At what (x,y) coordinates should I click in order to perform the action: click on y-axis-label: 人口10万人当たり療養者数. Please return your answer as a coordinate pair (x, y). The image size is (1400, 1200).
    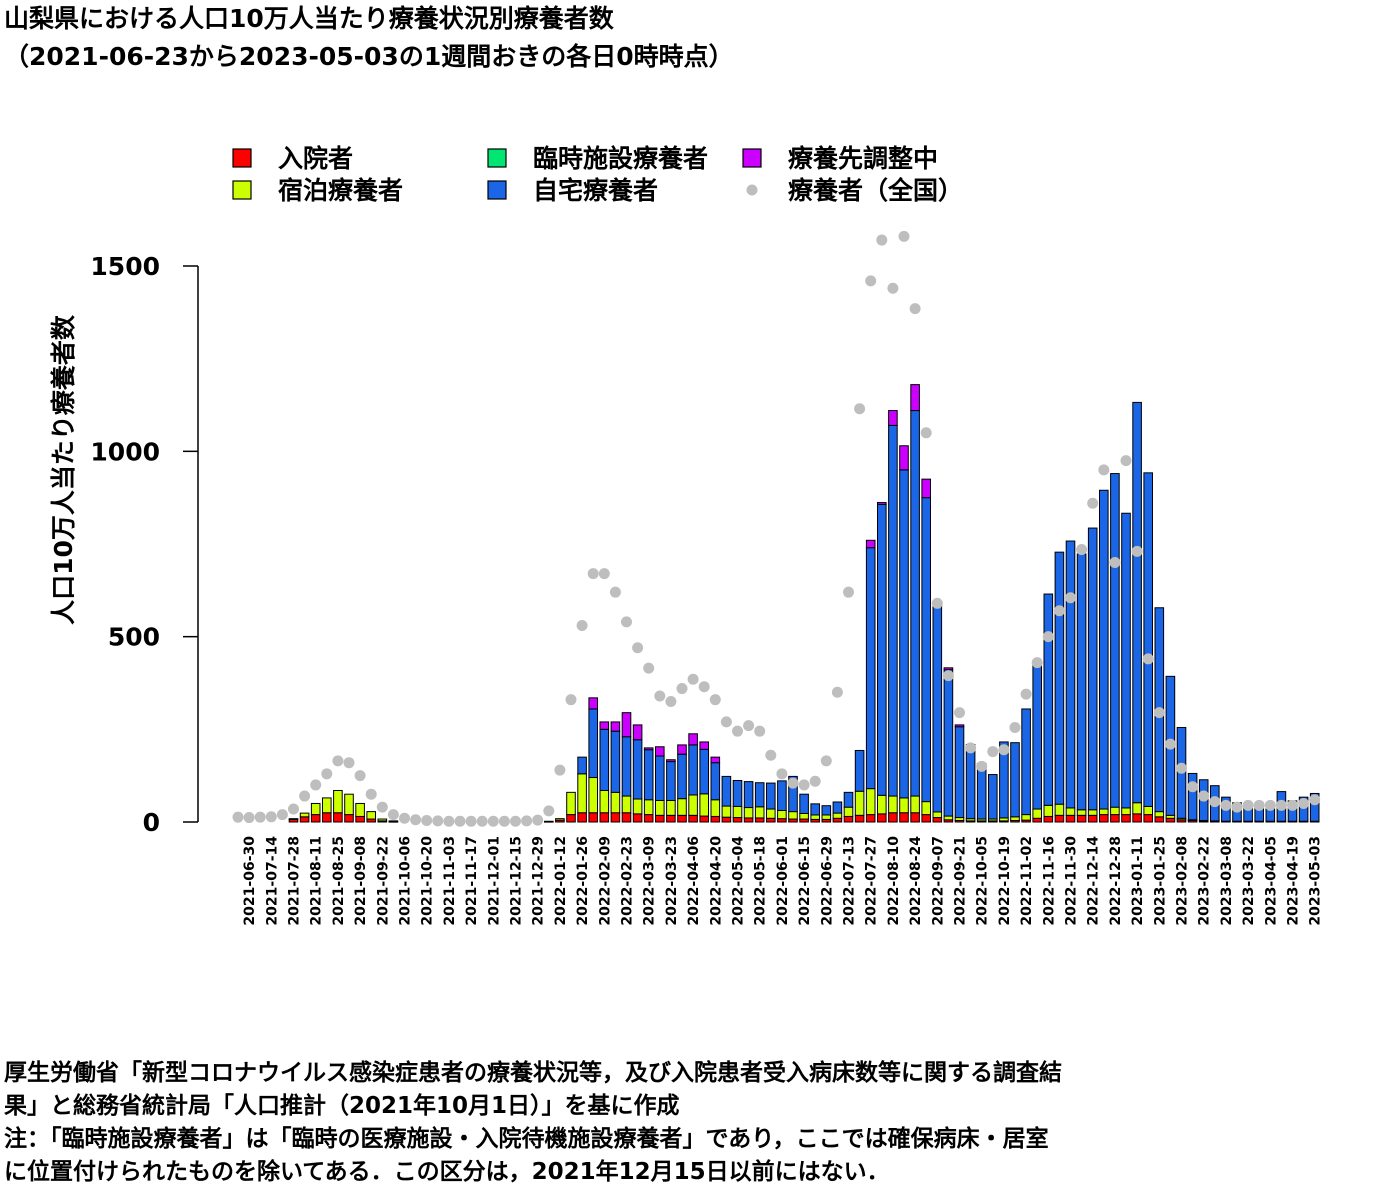
    Looking at the image, I should click on (63, 469).